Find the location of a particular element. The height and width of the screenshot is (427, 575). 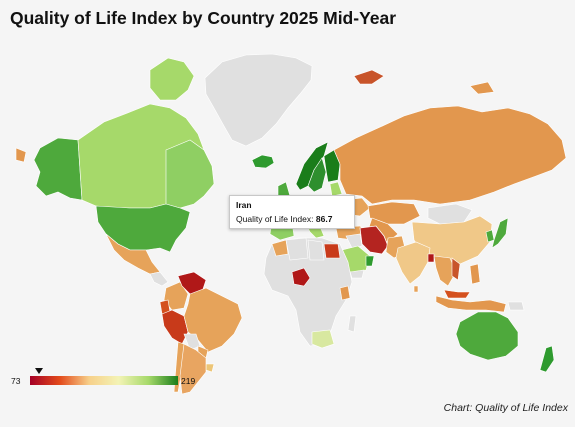

country-indonesia is located at coordinates (471, 304).